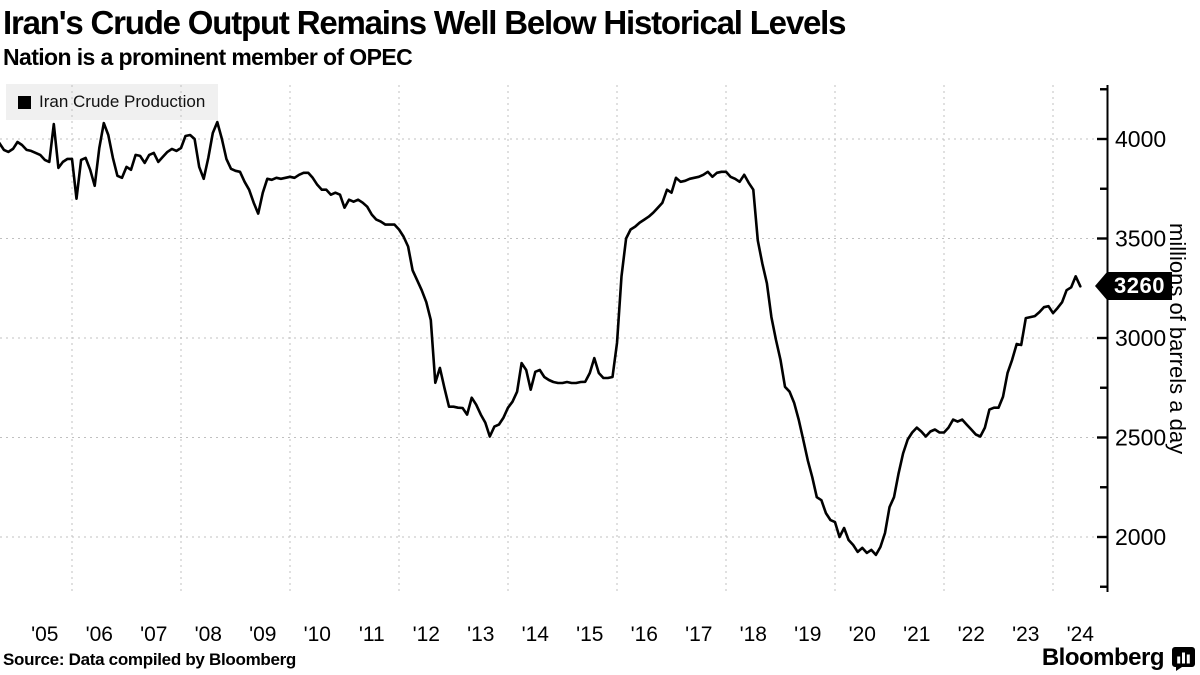  Describe the element at coordinates (644, 634) in the screenshot. I see `x-tick-label: '16` at that location.